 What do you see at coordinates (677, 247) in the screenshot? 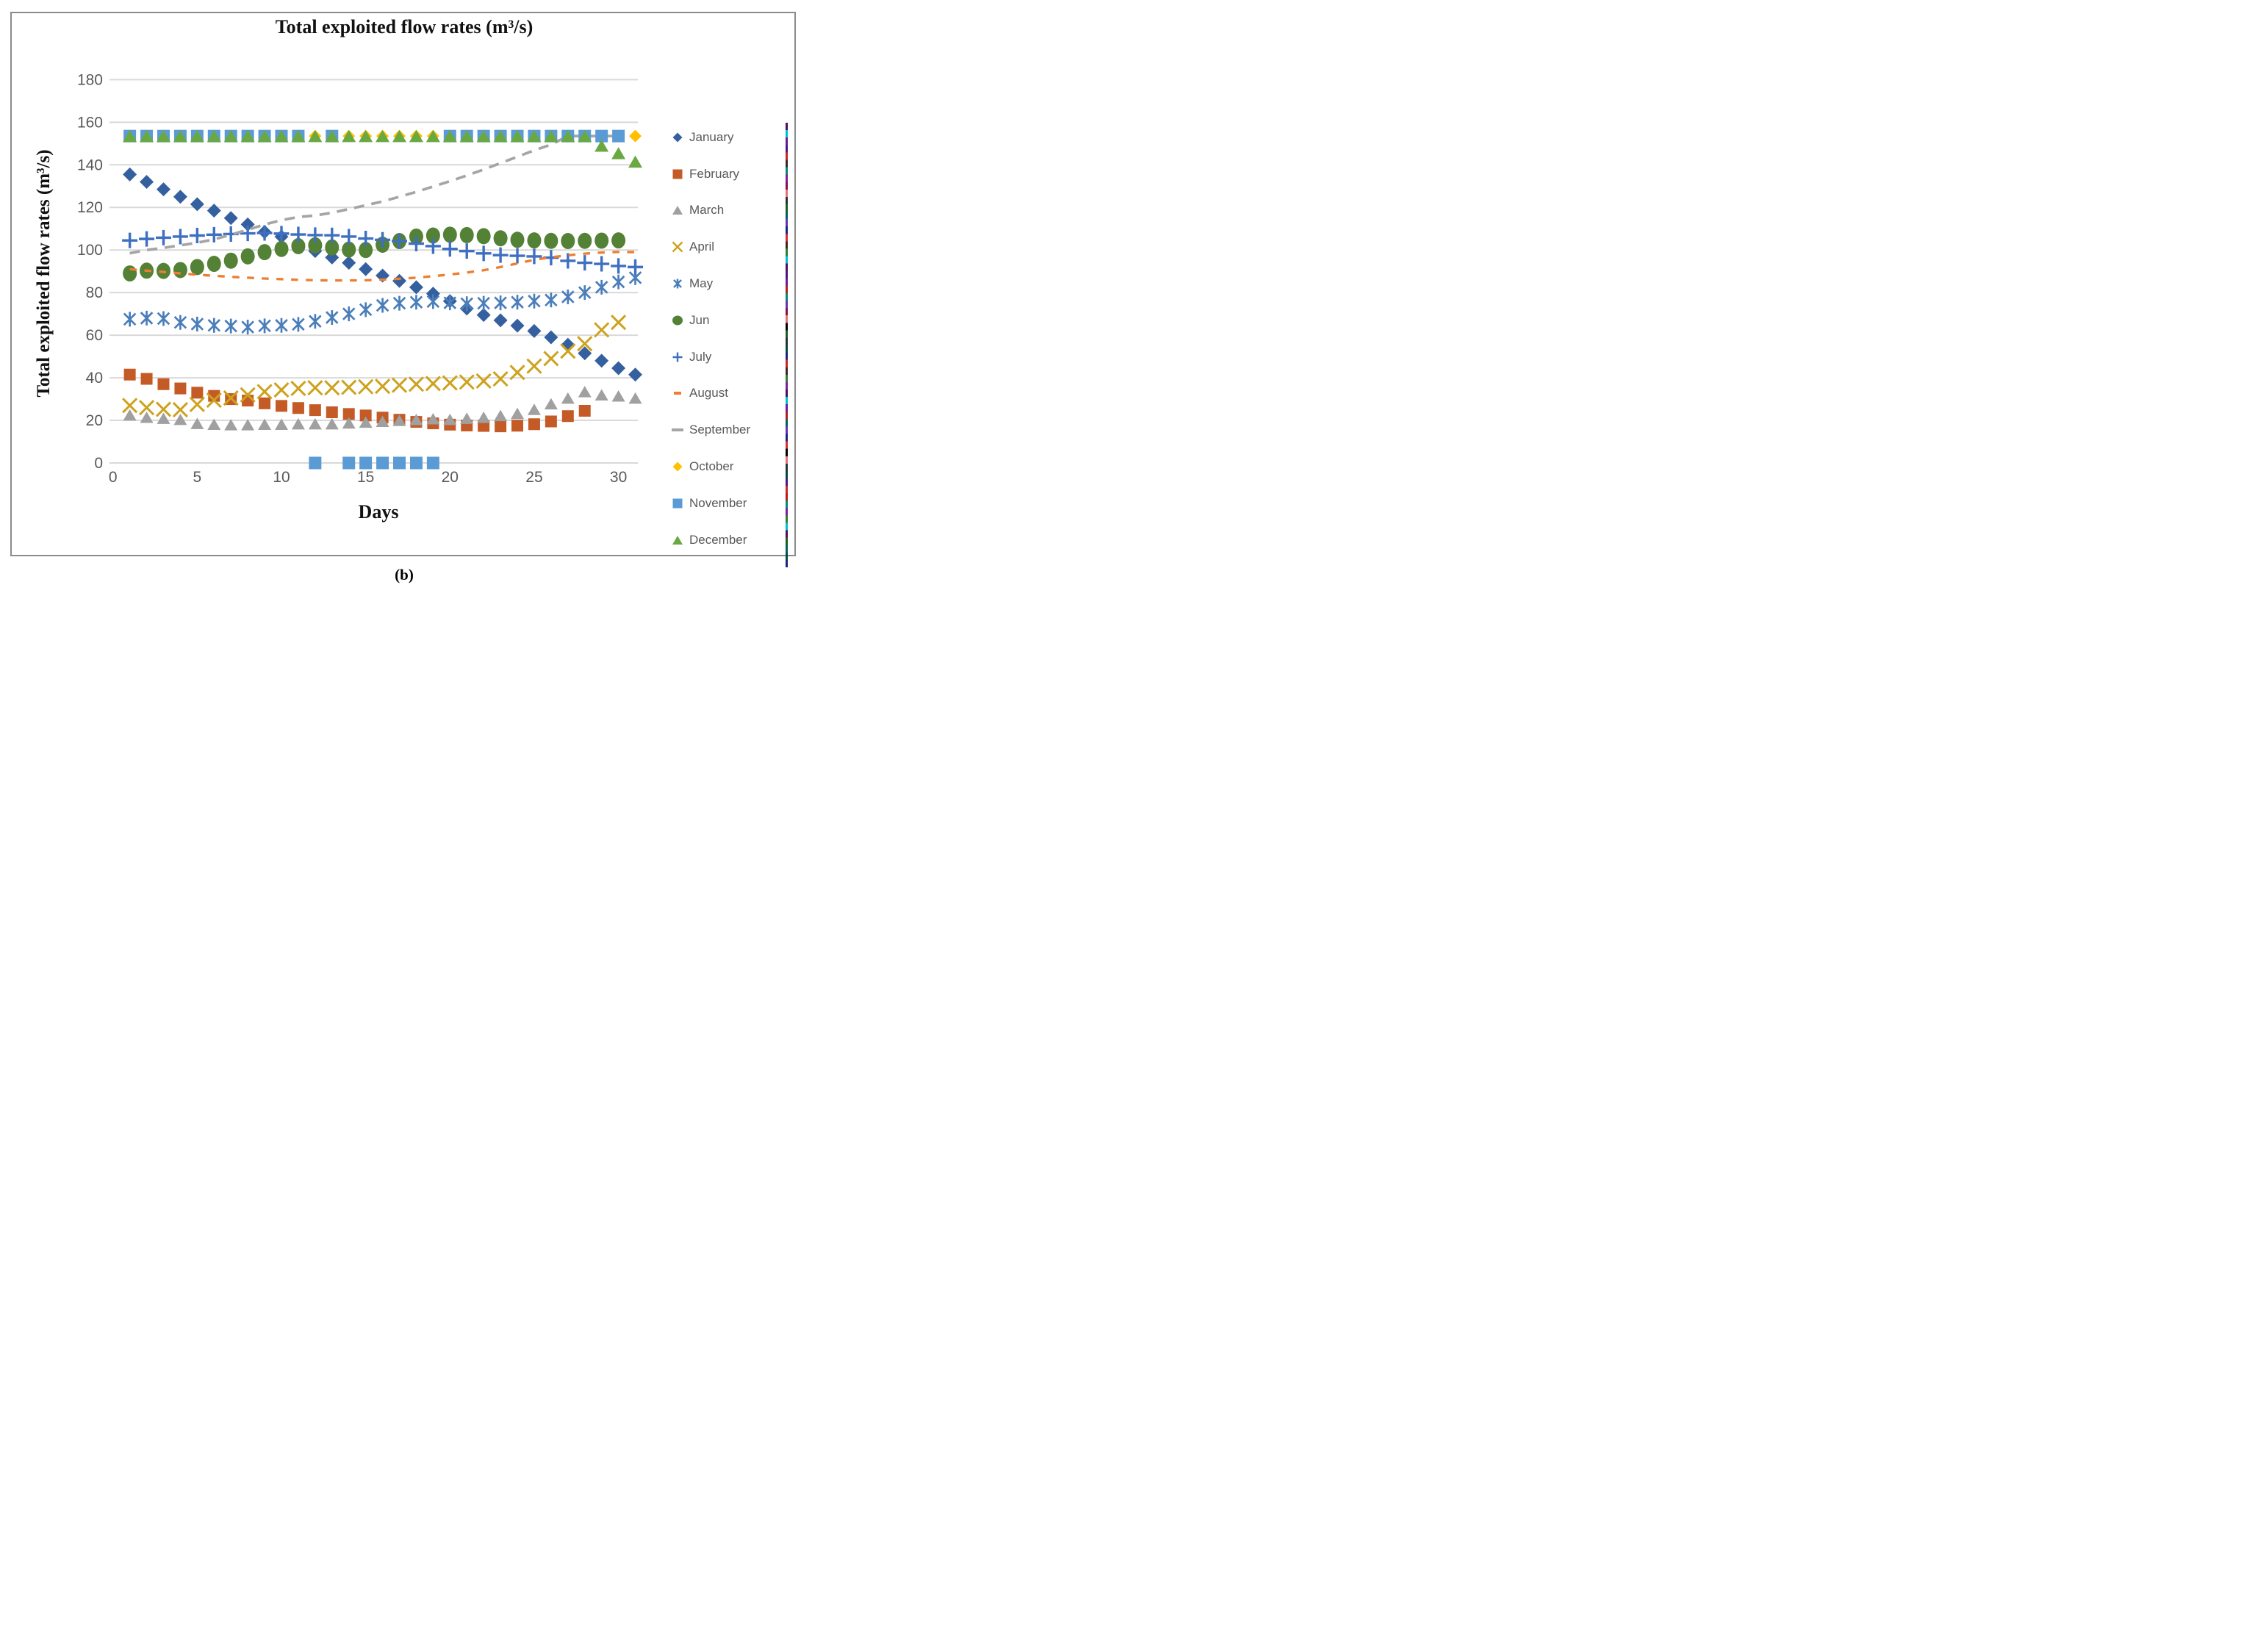
I see `x-icon` at bounding box center [677, 247].